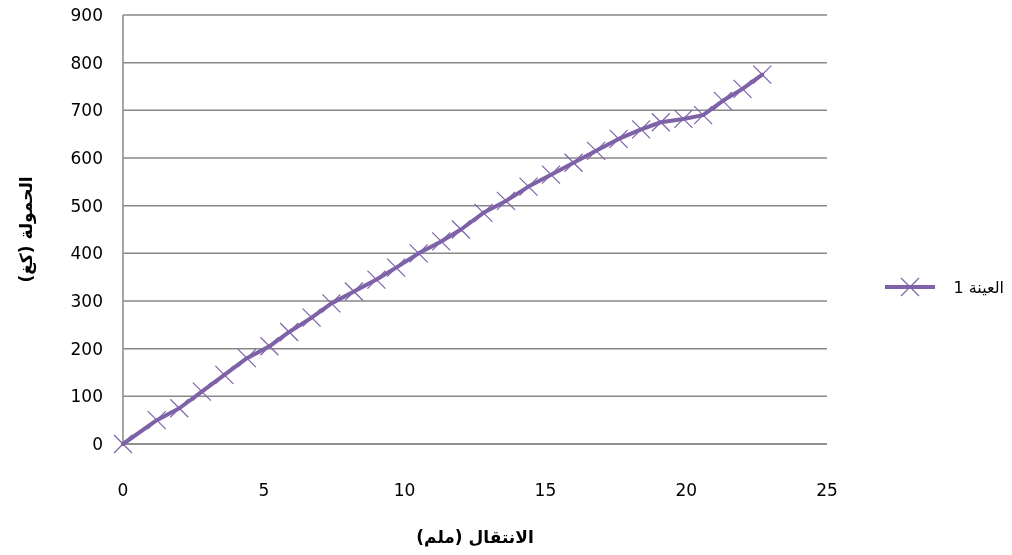 This screenshot has width=1012, height=555. What do you see at coordinates (545, 490) in the screenshot?
I see `x-tick-label: 15` at bounding box center [545, 490].